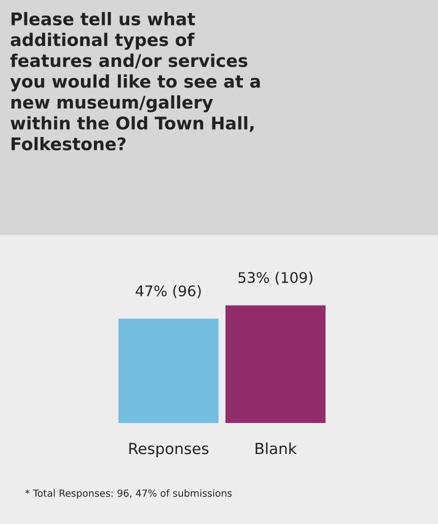 The height and width of the screenshot is (524, 438). Describe the element at coordinates (275, 278) in the screenshot. I see `data-label: 53% (109)` at that location.